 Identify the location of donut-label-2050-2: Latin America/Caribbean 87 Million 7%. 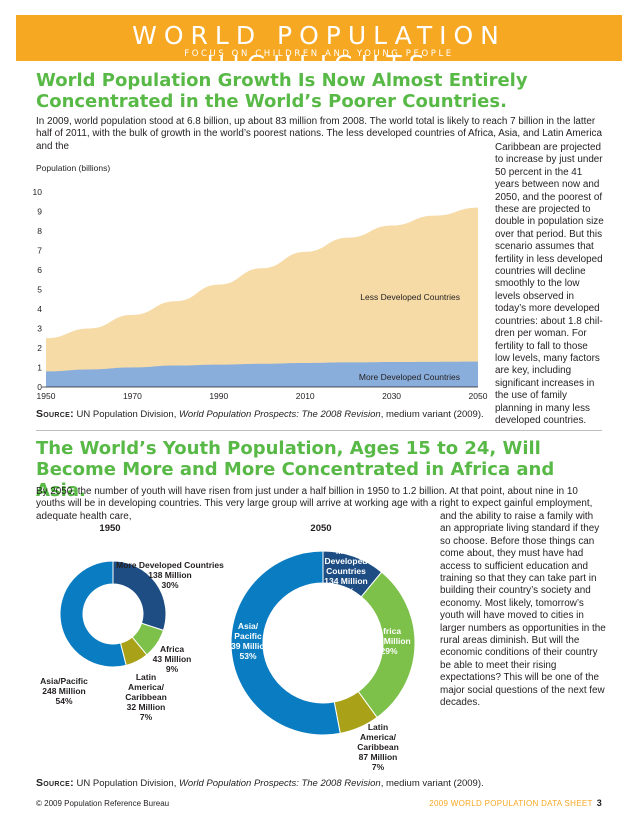
(378, 747).